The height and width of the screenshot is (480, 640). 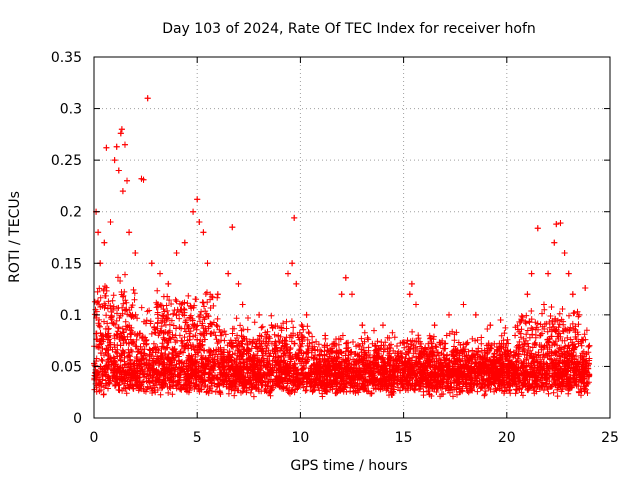 What do you see at coordinates (66, 264) in the screenshot?
I see `y-tick-label: 0.15` at bounding box center [66, 264].